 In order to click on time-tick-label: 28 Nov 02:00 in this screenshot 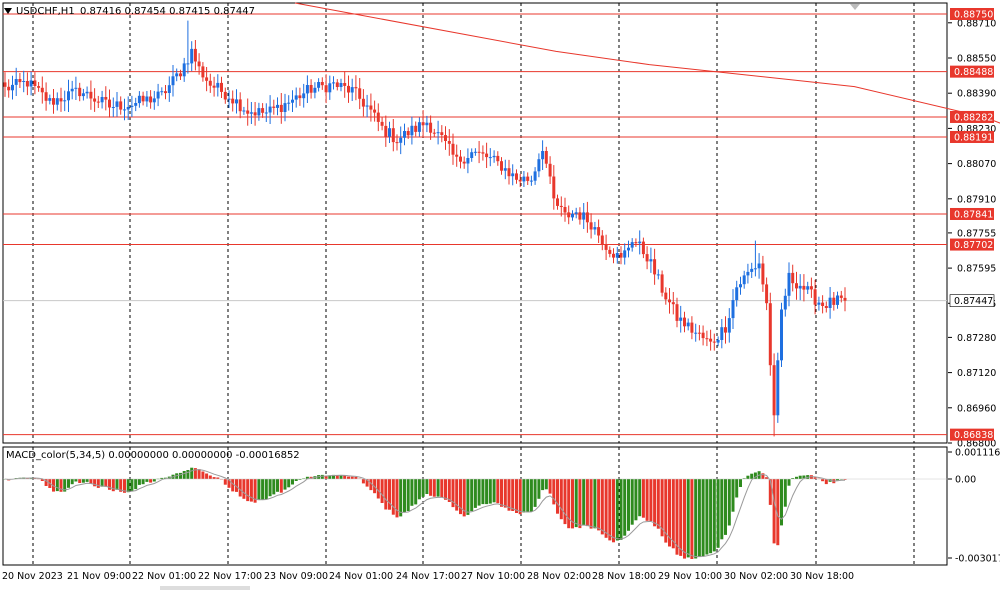, I will do `click(559, 576)`.